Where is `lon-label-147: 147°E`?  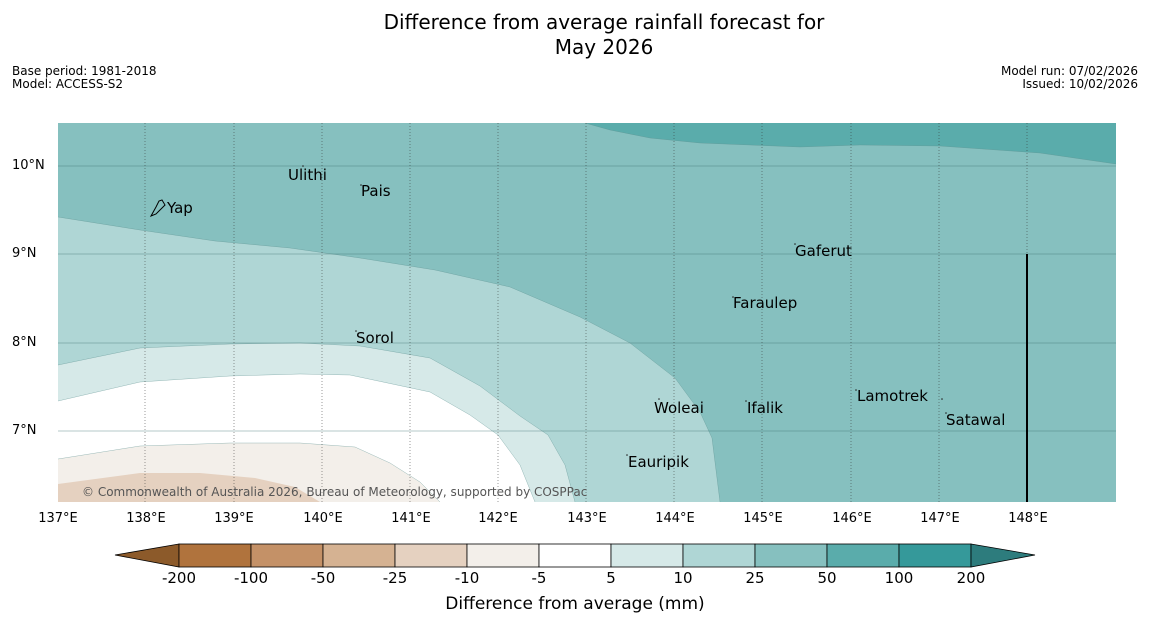
lon-label-147: 147°E is located at coordinates (940, 518).